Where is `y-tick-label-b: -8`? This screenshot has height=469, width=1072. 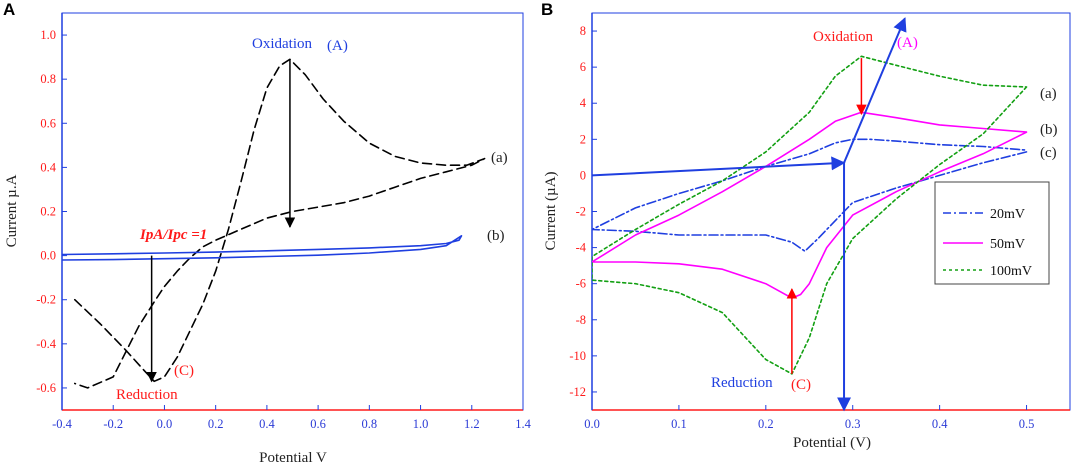
y-tick-label-b: -8 is located at coordinates (581, 320).